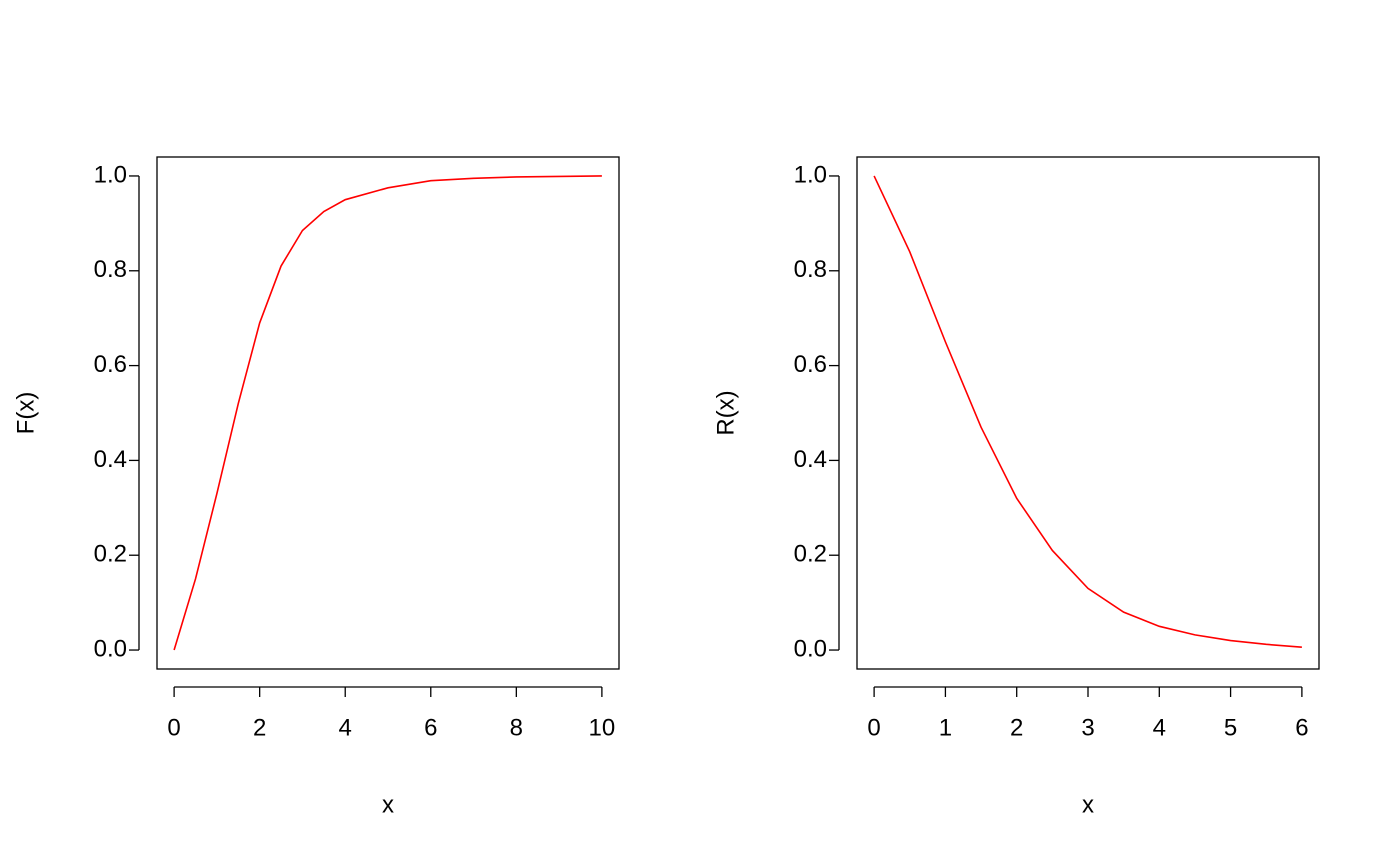  Describe the element at coordinates (602, 727) in the screenshot. I see `x-tick-label: 10` at that location.